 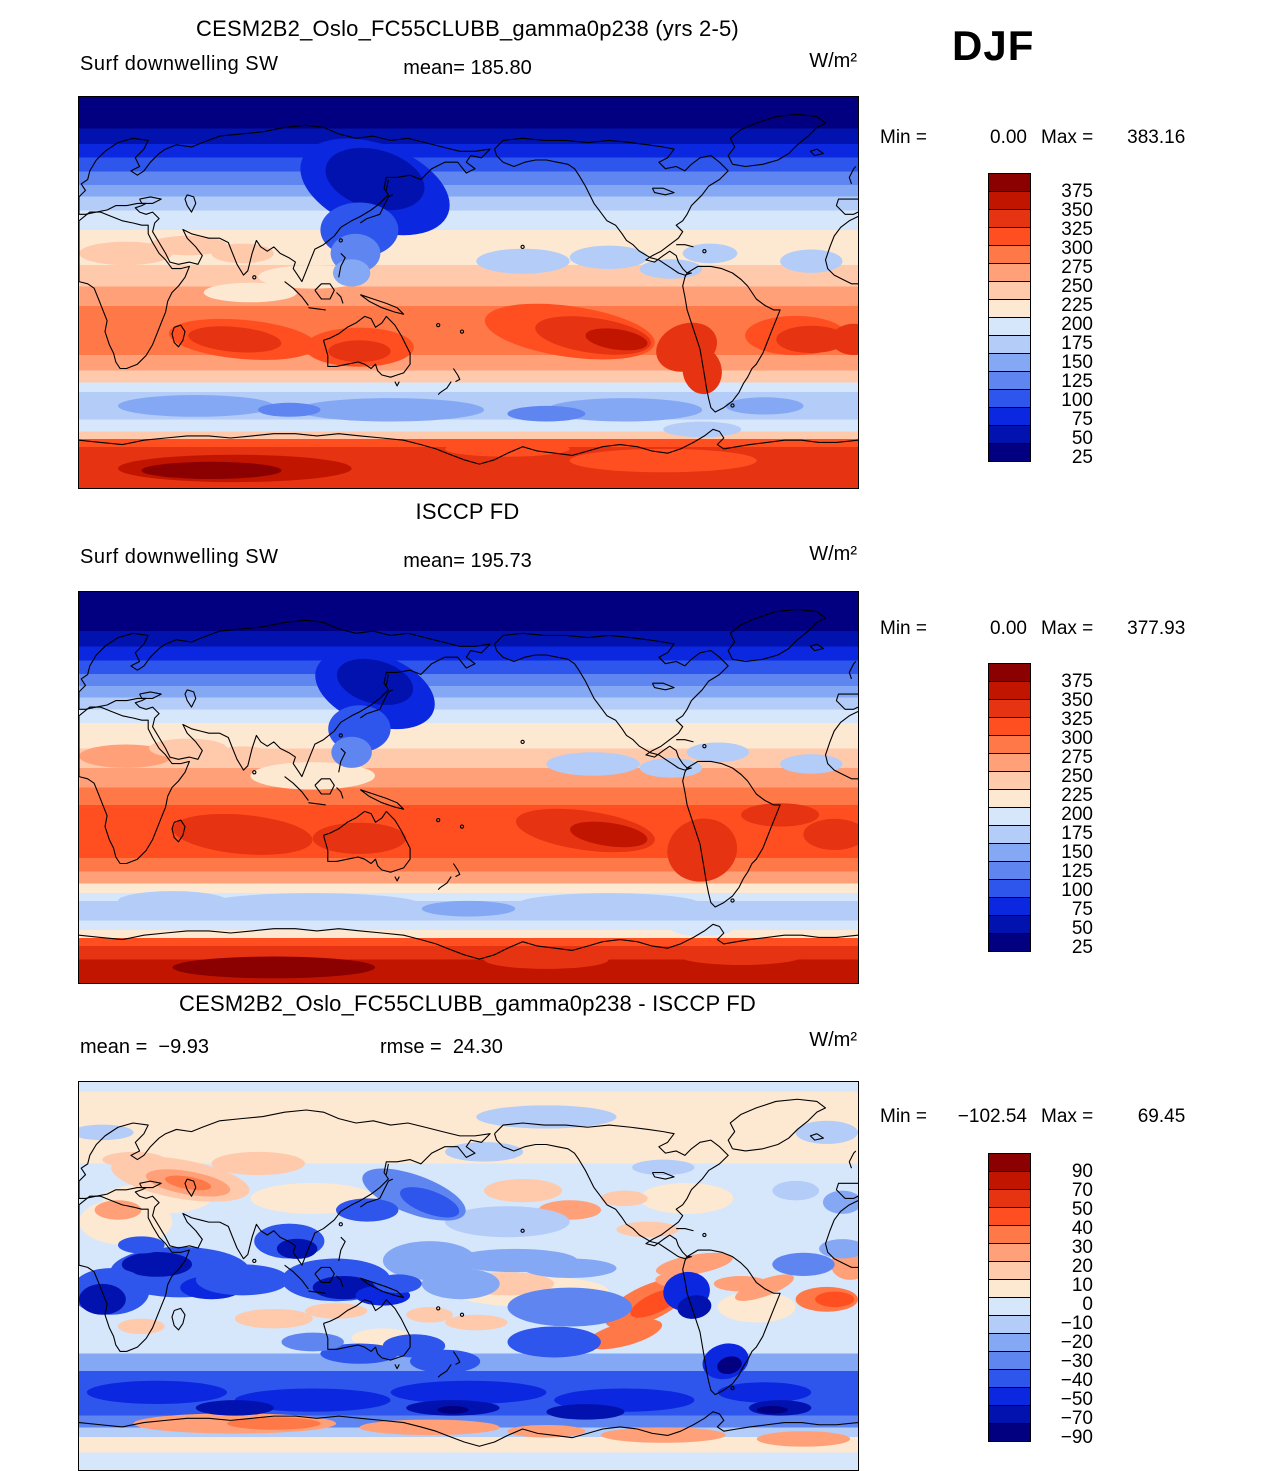 What do you see at coordinates (1067, 628) in the screenshot?
I see `panel2-max-label: Max =` at bounding box center [1067, 628].